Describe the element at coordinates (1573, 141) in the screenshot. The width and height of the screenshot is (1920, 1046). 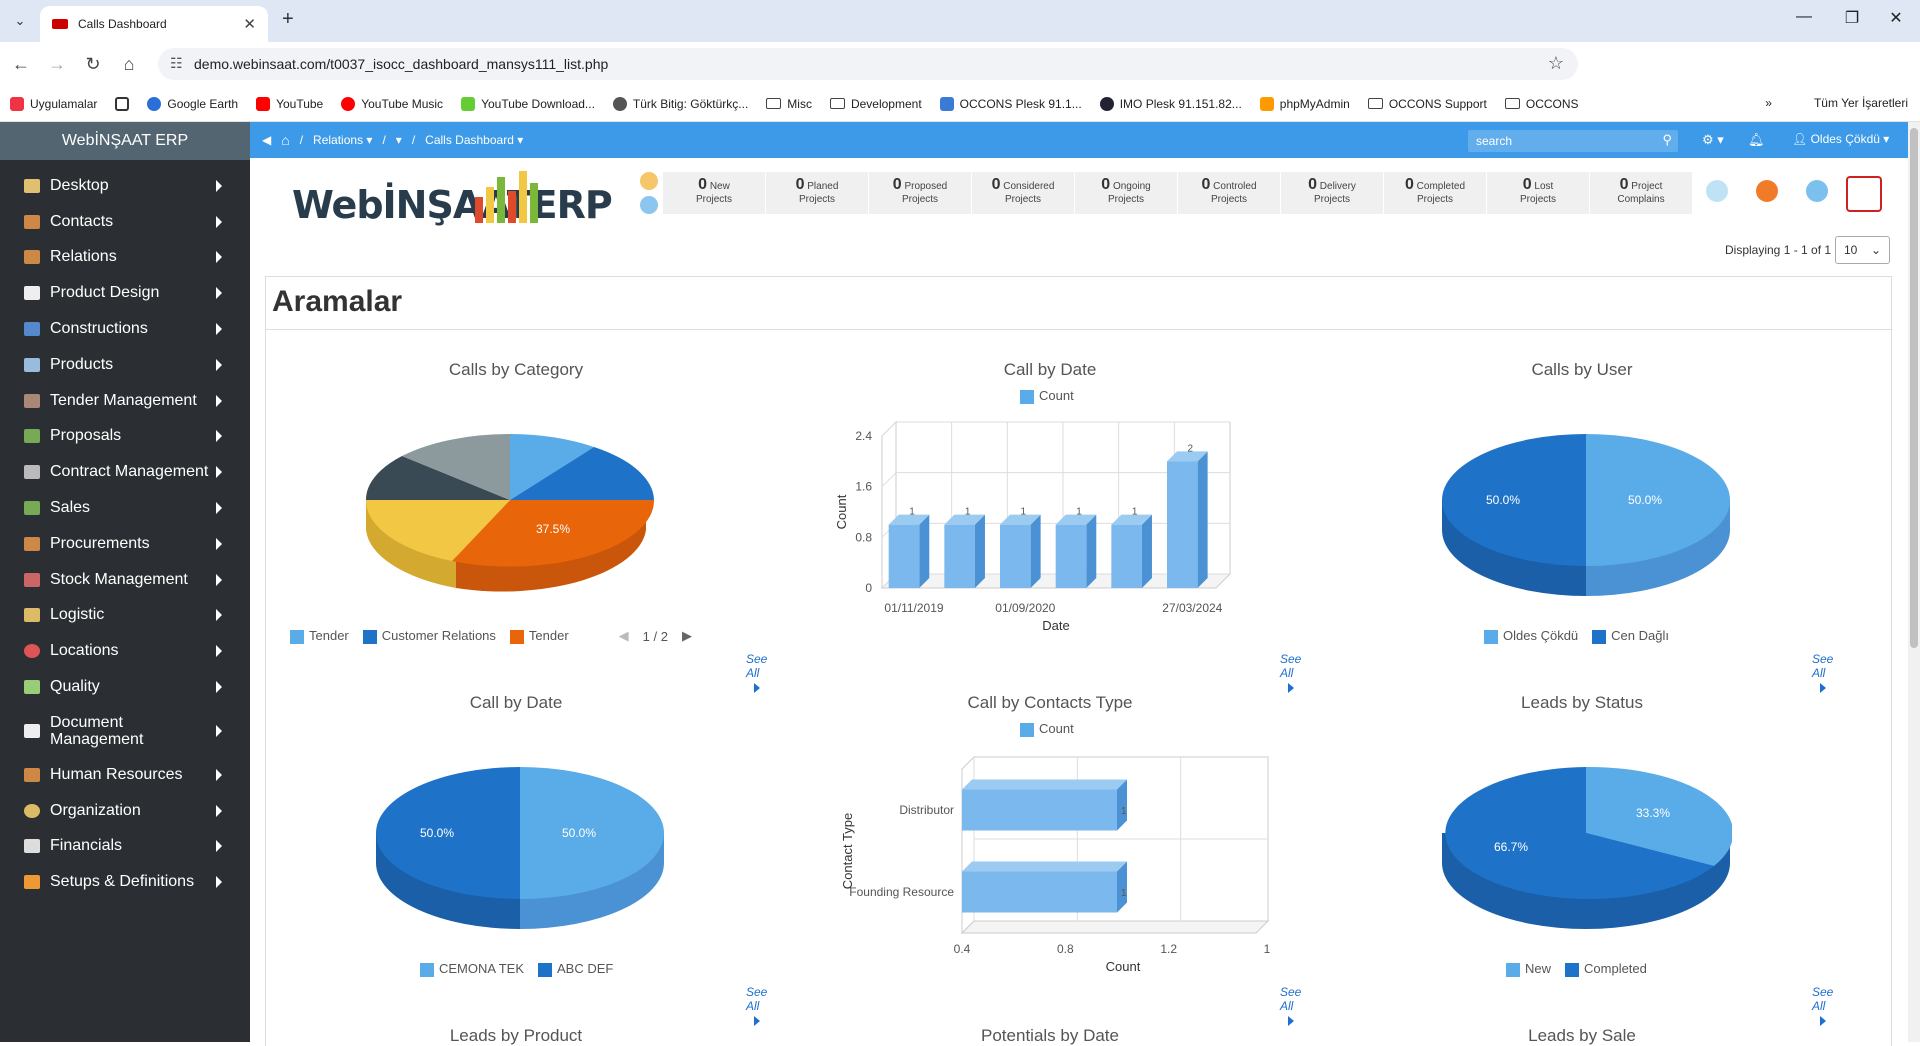
I see `search-input: search ⚲` at that location.